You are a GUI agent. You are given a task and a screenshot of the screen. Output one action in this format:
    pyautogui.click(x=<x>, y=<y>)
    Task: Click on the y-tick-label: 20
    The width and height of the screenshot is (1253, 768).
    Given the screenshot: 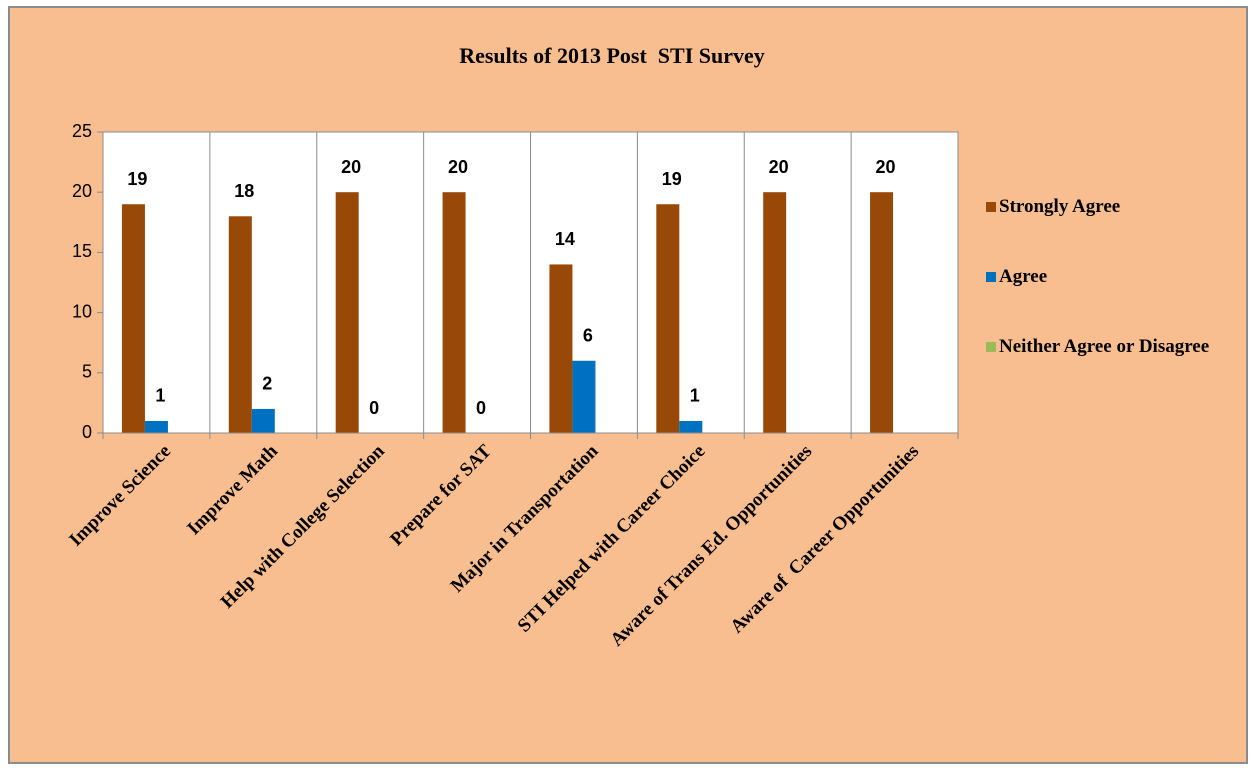 What is the action you would take?
    pyautogui.click(x=82, y=191)
    